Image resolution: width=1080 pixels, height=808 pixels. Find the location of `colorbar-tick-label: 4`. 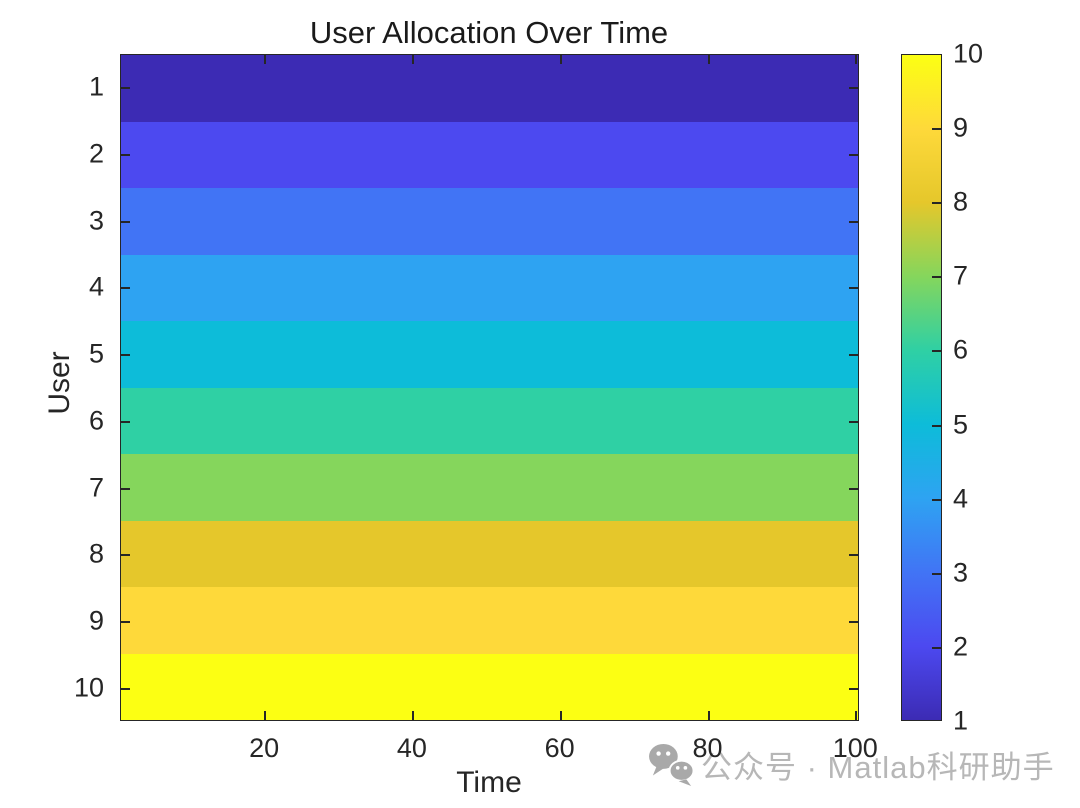

colorbar-tick-label: 4 is located at coordinates (961, 498).